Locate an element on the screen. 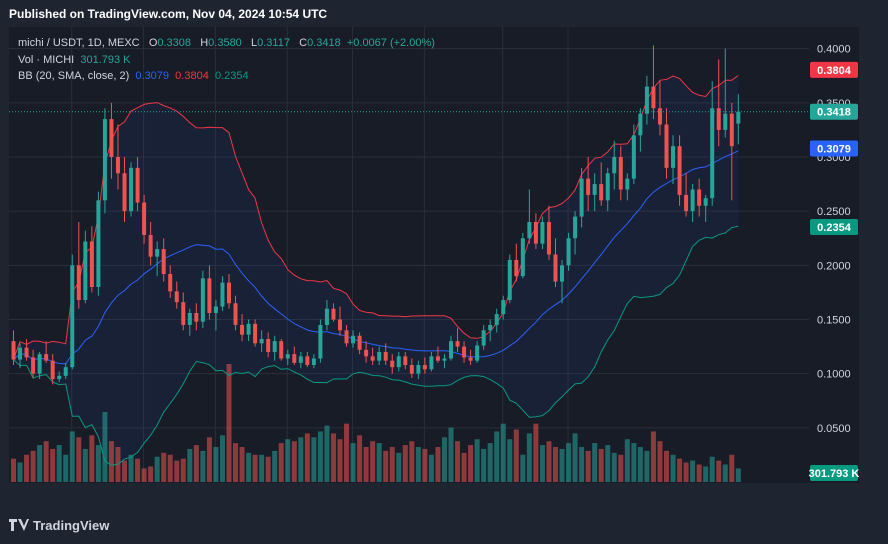 The image size is (888, 544). badge-lower: 0.2354 is located at coordinates (834, 228).